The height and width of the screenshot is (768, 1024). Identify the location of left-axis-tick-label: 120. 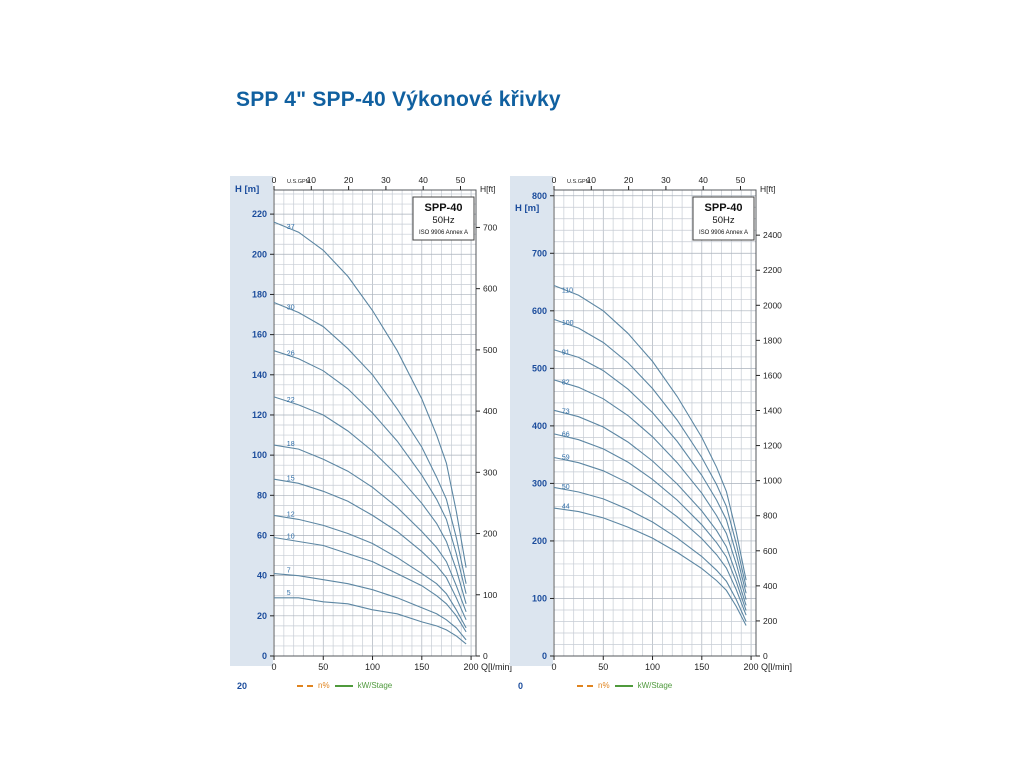
(259, 415).